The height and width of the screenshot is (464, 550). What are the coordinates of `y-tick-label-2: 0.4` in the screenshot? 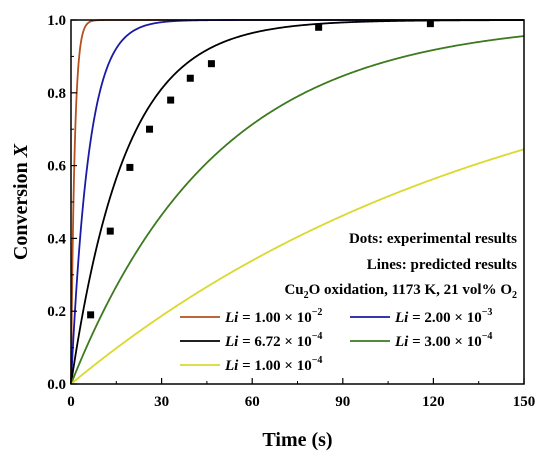 It's located at (56, 239).